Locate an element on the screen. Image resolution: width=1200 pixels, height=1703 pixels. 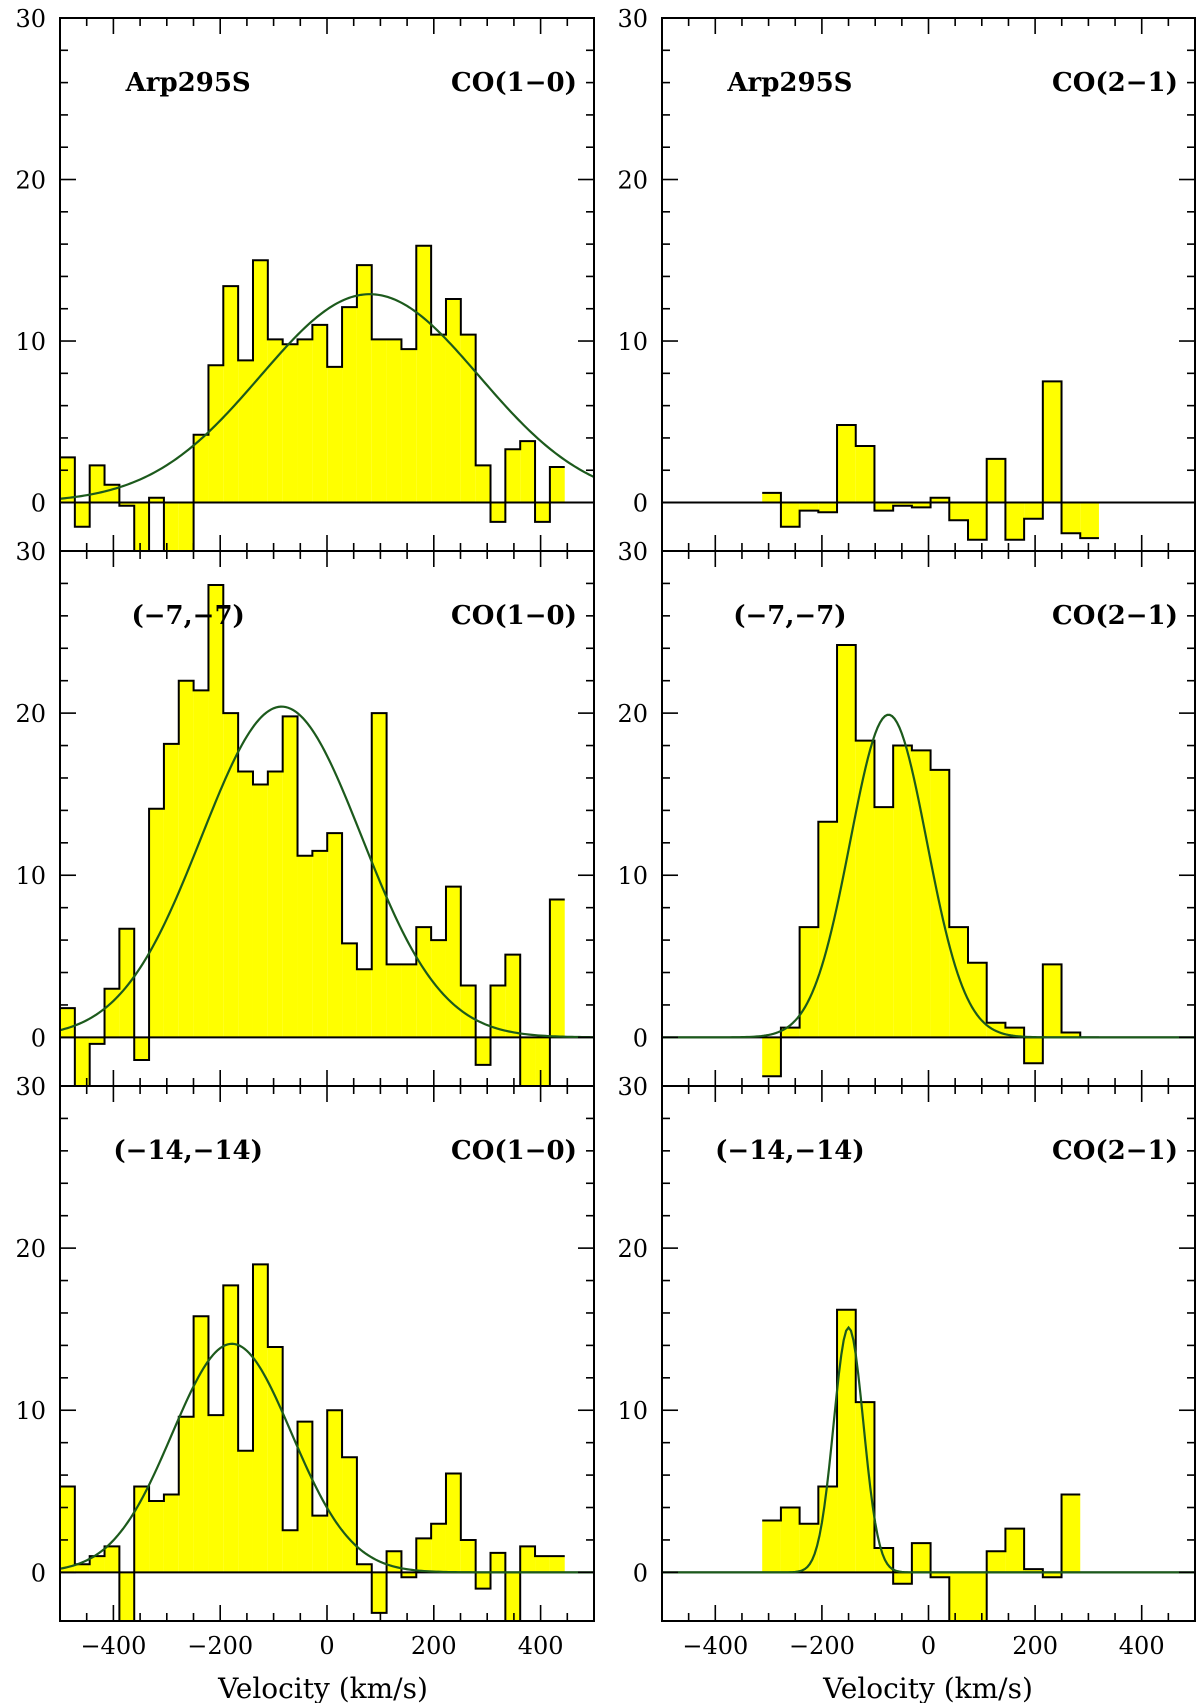
x-tick-label: 200 is located at coordinates (1035, 1646).